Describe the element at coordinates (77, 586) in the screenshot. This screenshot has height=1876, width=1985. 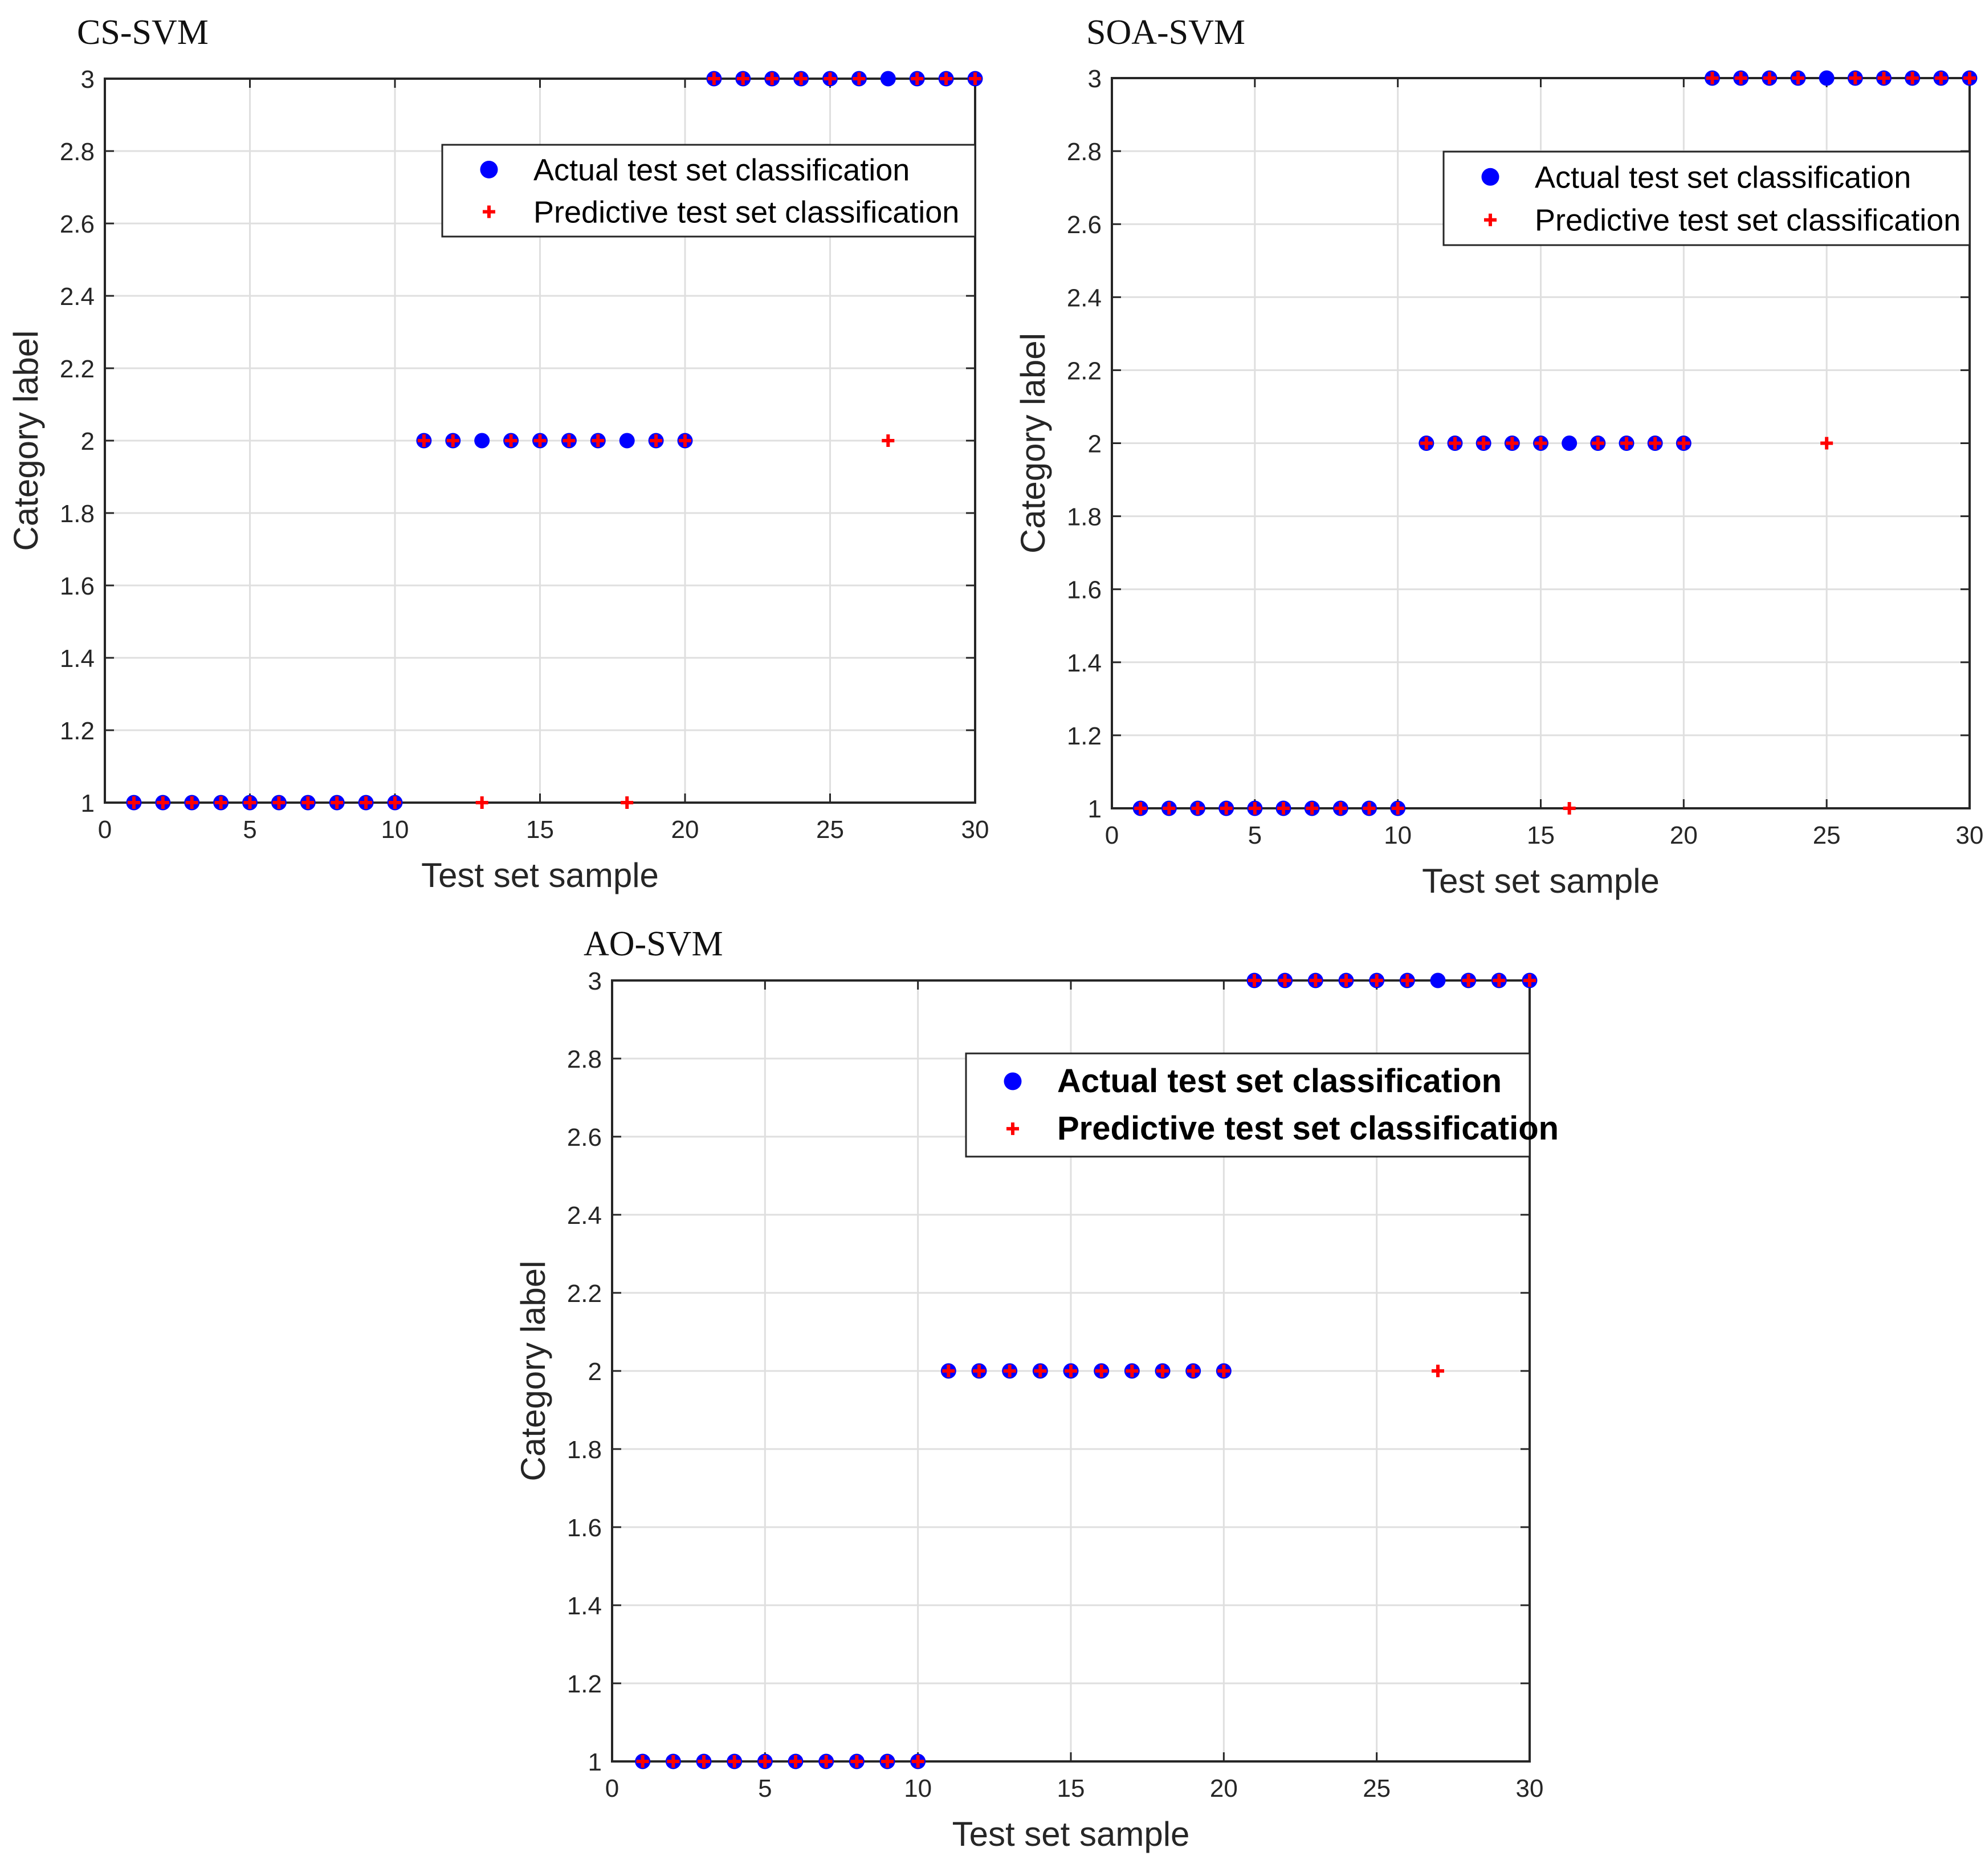
I see `y-tick-label: 1.6` at that location.